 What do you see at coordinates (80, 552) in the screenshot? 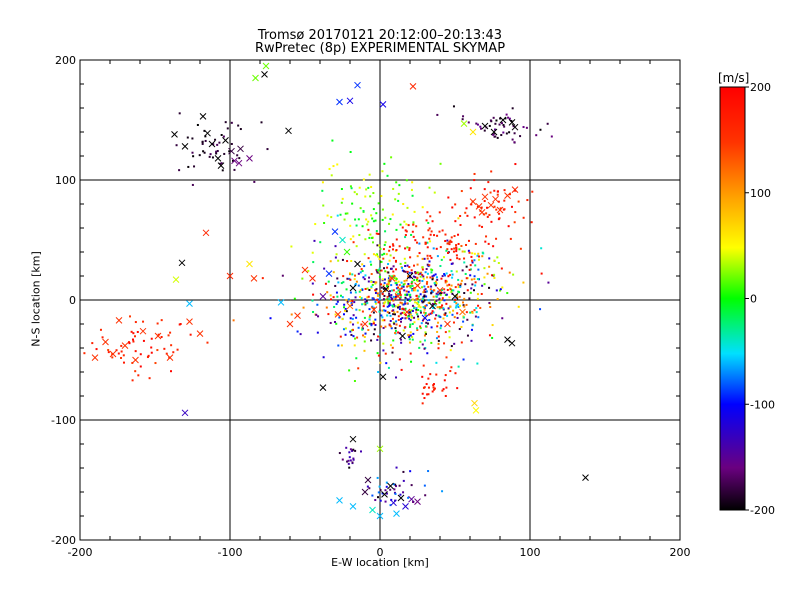
I see `x-tick-label: -200` at bounding box center [80, 552].